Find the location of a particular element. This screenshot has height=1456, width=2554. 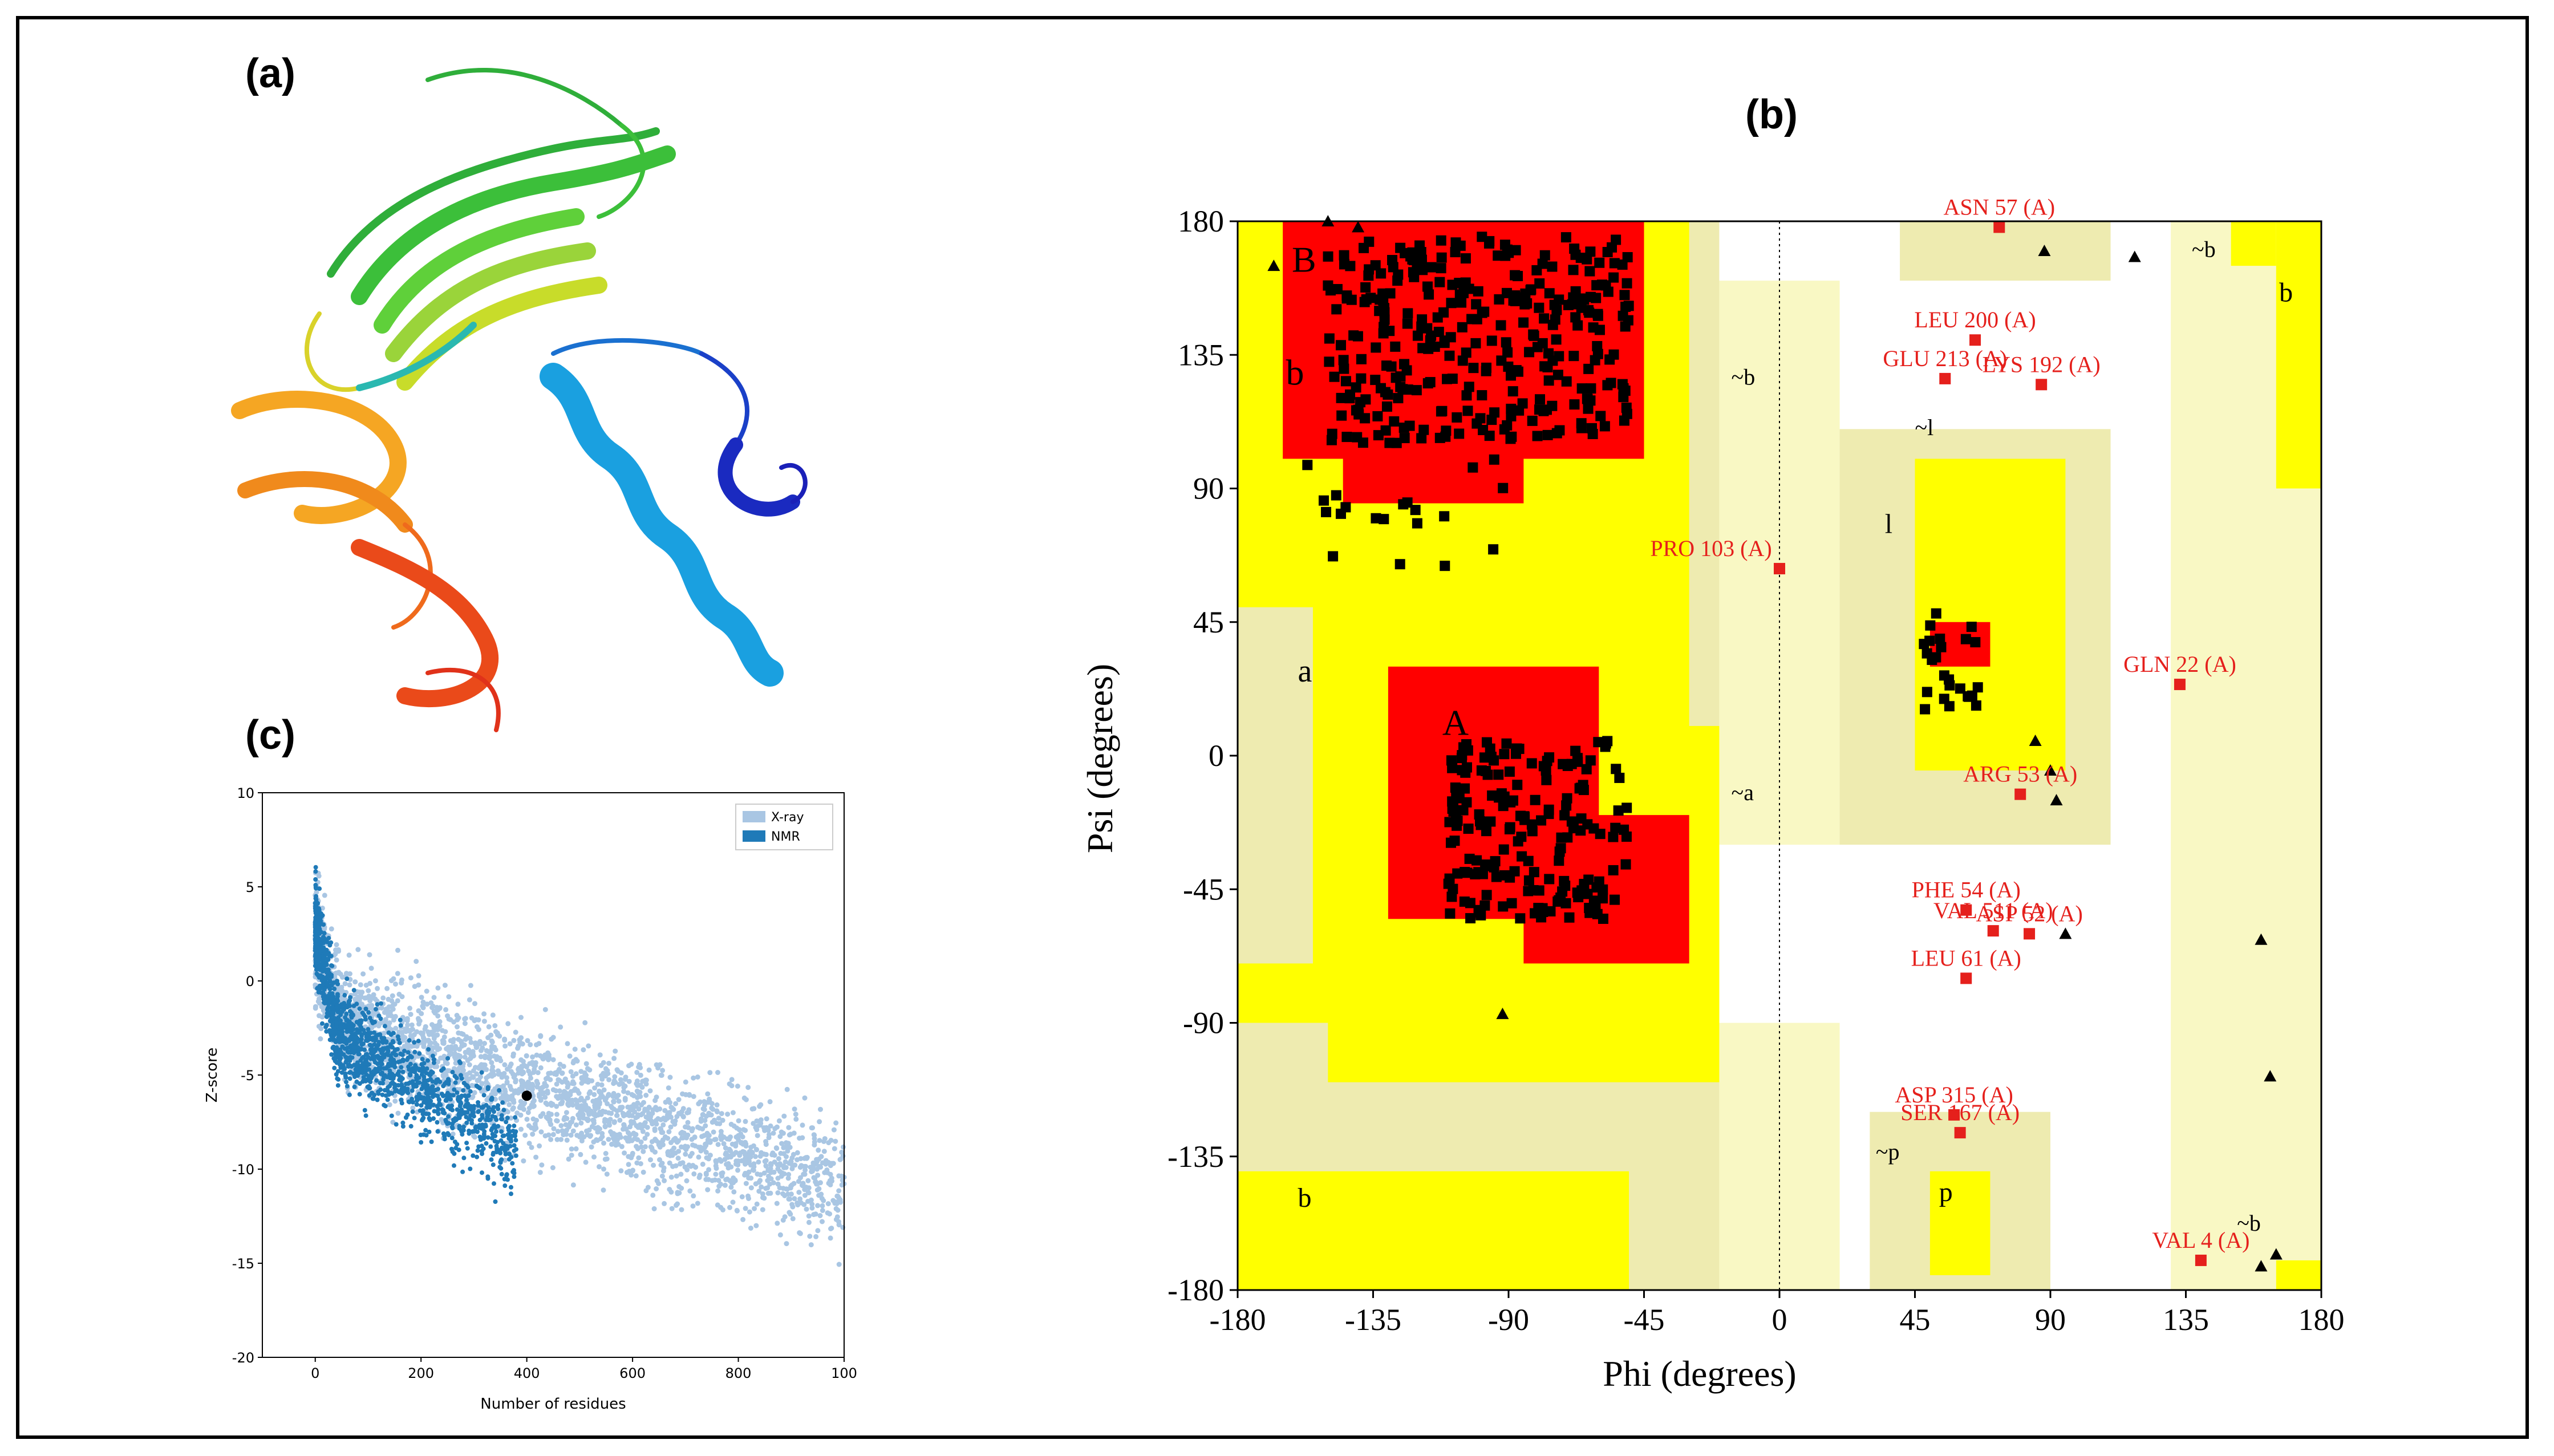

outlier-point is located at coordinates (1975, 340).